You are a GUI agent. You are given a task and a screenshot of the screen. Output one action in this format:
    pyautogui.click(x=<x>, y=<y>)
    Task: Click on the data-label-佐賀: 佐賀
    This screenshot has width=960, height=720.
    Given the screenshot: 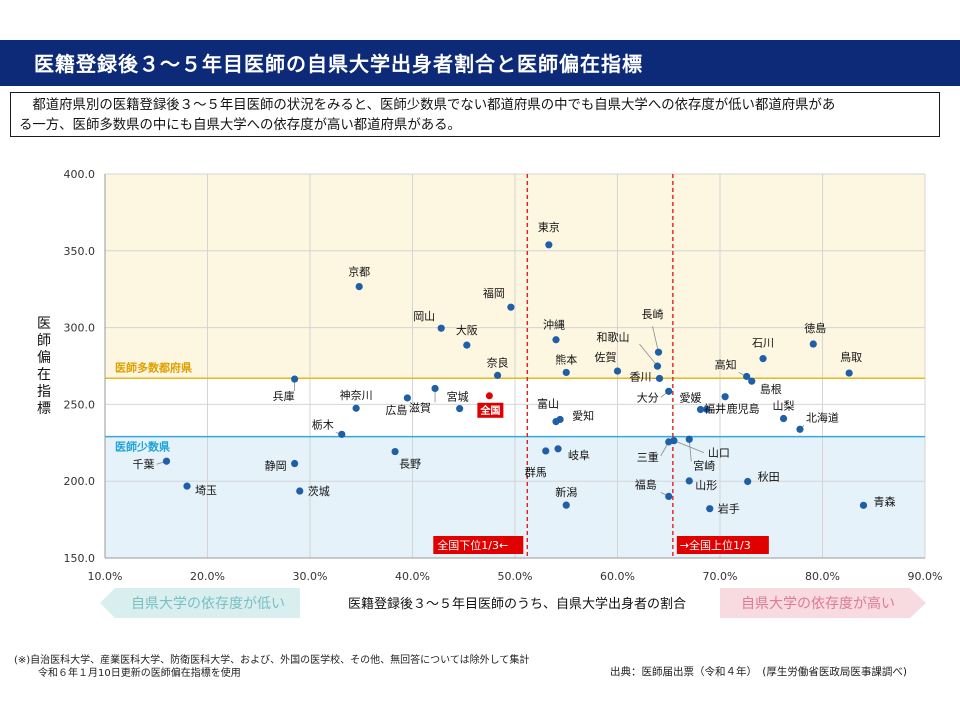 What is the action you would take?
    pyautogui.click(x=606, y=357)
    